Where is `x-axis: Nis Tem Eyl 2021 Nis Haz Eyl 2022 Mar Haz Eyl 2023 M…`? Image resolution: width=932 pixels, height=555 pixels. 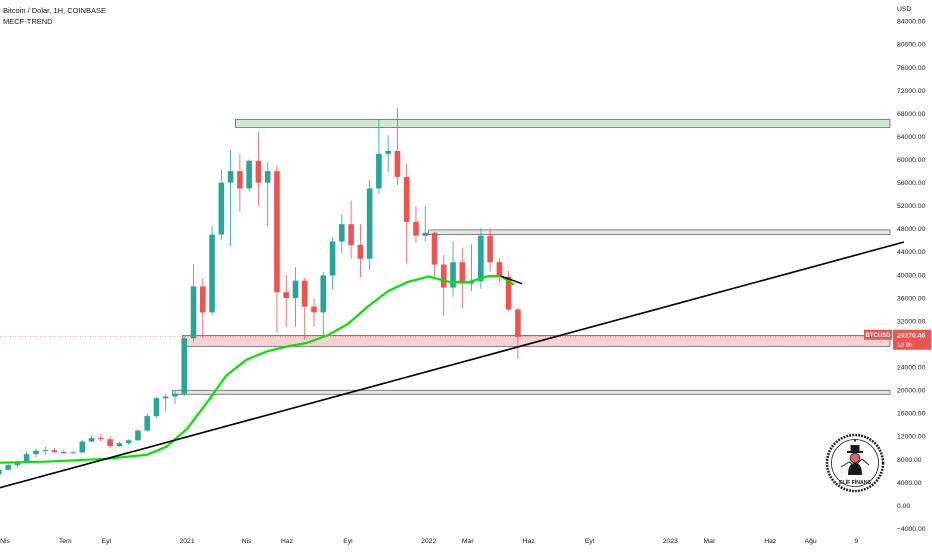
x-axis: Nis Tem Eyl 2021 Nis Haz Eyl 2022 Mar Haz Eyl 2023 M… is located at coordinates (429, 541).